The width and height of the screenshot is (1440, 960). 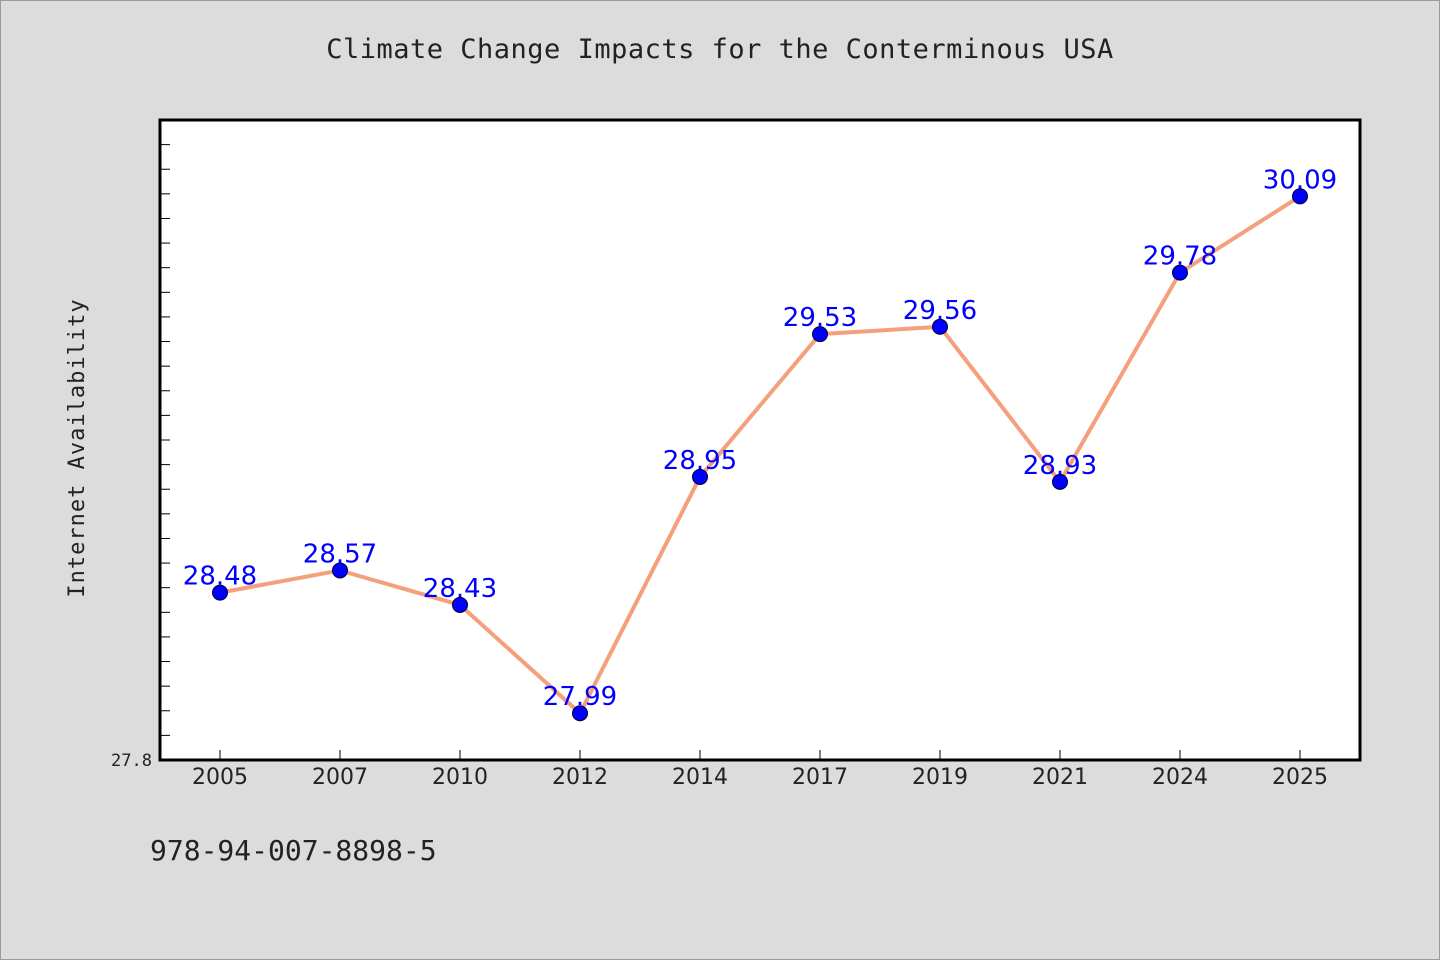 I want to click on x-tick-label: 2019, so click(x=940, y=777).